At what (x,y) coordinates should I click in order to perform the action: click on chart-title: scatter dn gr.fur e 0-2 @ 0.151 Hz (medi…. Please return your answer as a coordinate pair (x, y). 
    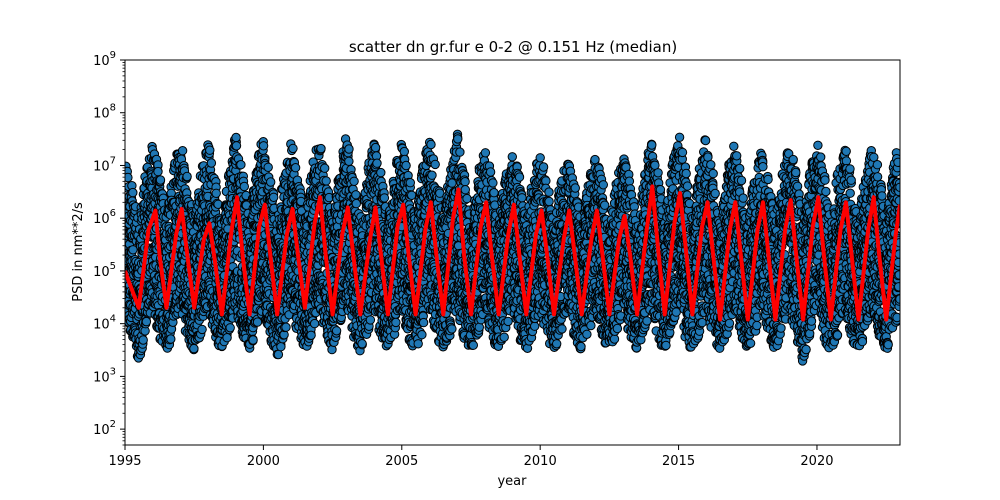
    Looking at the image, I should click on (513, 47).